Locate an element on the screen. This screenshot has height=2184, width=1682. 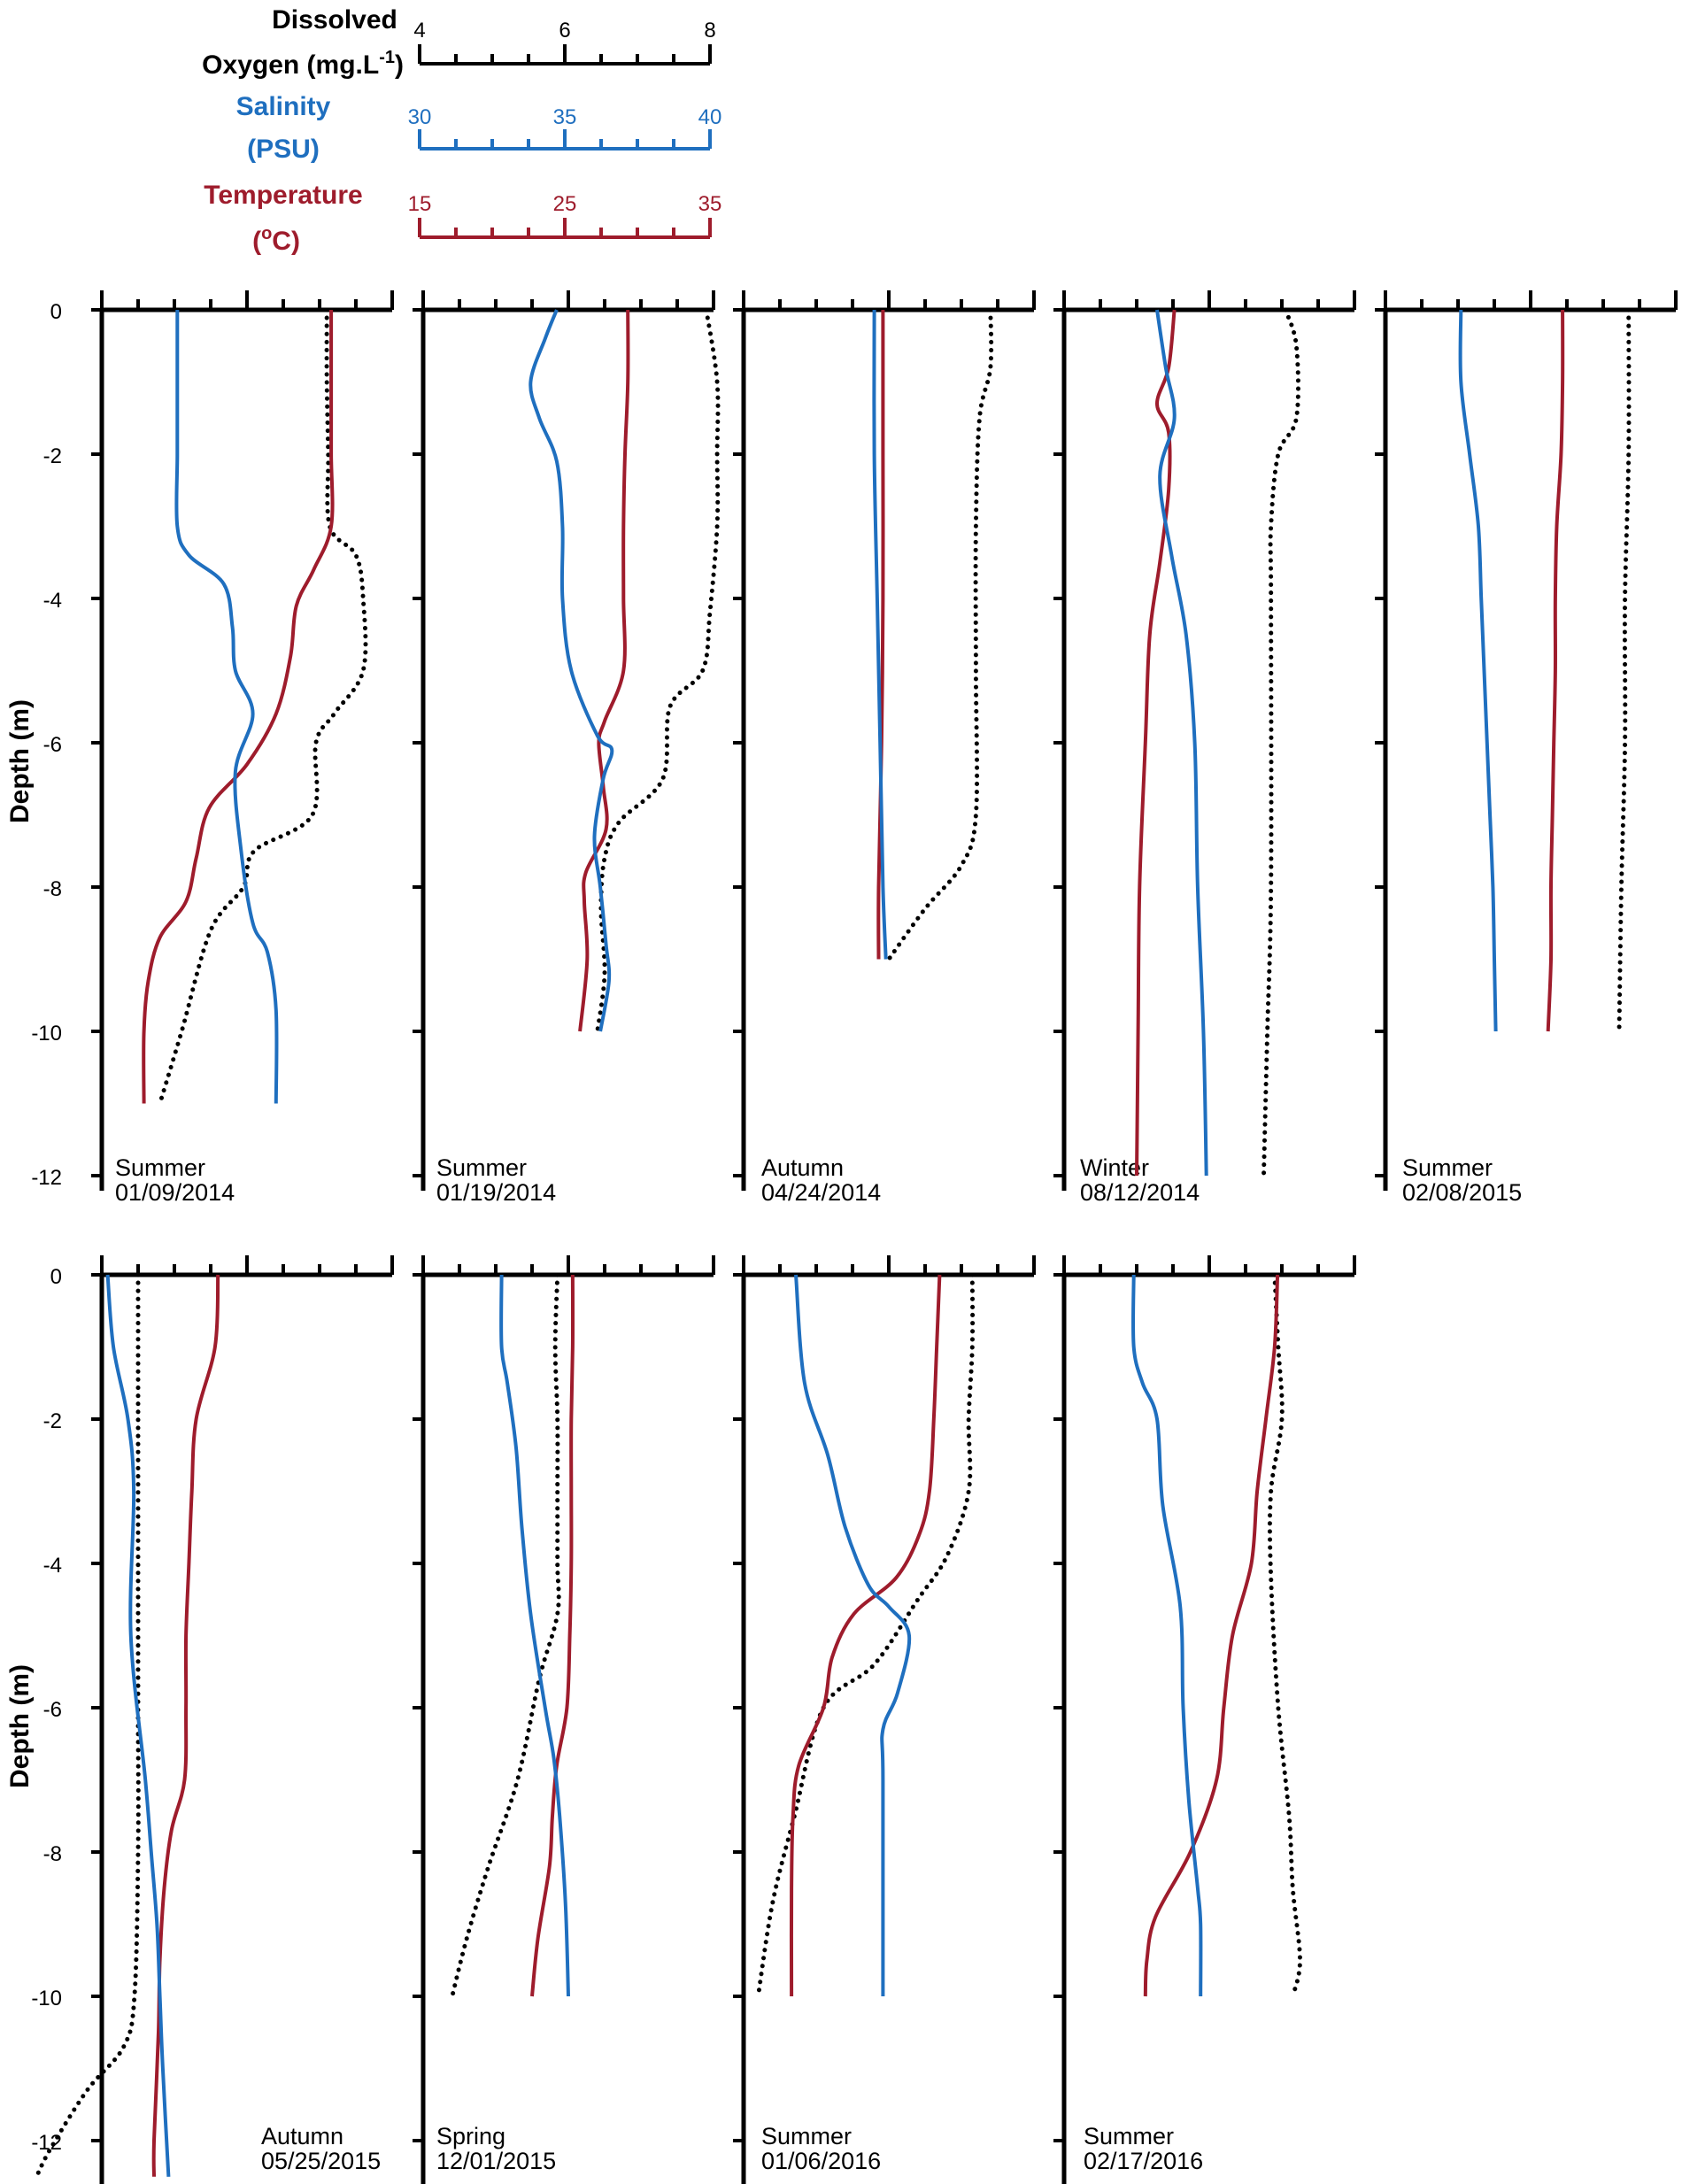
legend-salinity-title-line2: (PSU) is located at coordinates (283, 149).